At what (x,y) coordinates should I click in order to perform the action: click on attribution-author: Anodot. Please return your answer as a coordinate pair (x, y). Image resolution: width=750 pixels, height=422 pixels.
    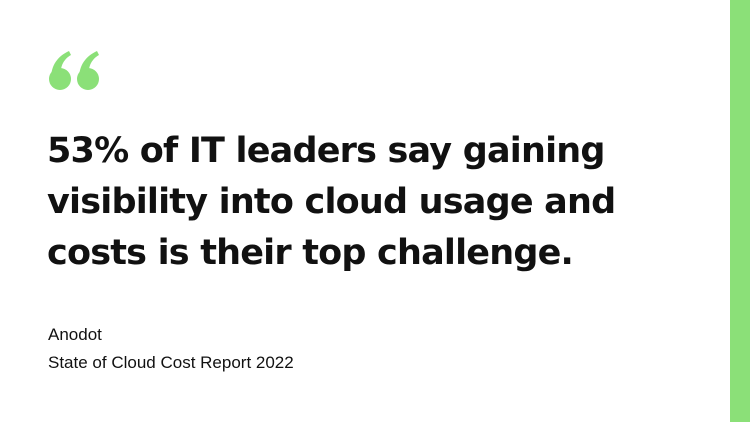
    Looking at the image, I should click on (75, 334).